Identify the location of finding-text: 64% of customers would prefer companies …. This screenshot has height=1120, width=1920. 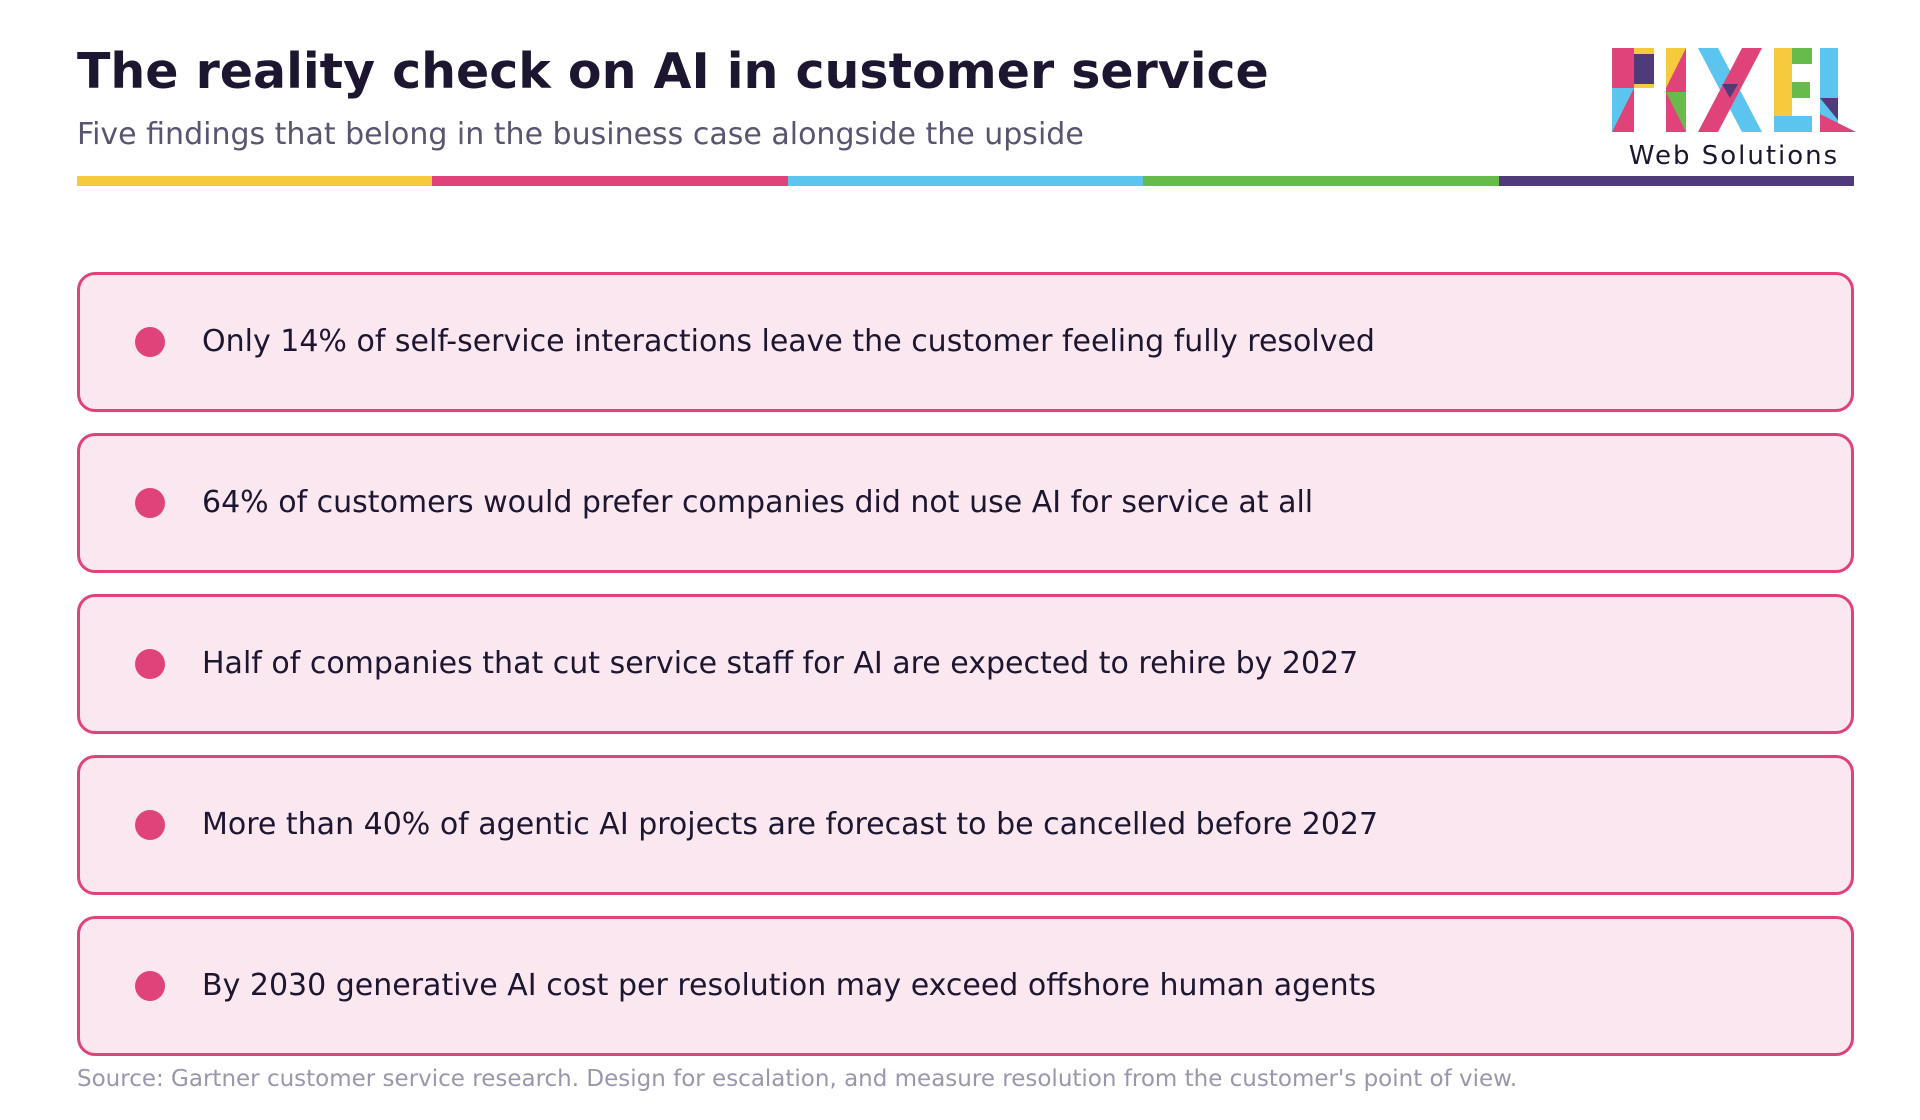
(758, 502).